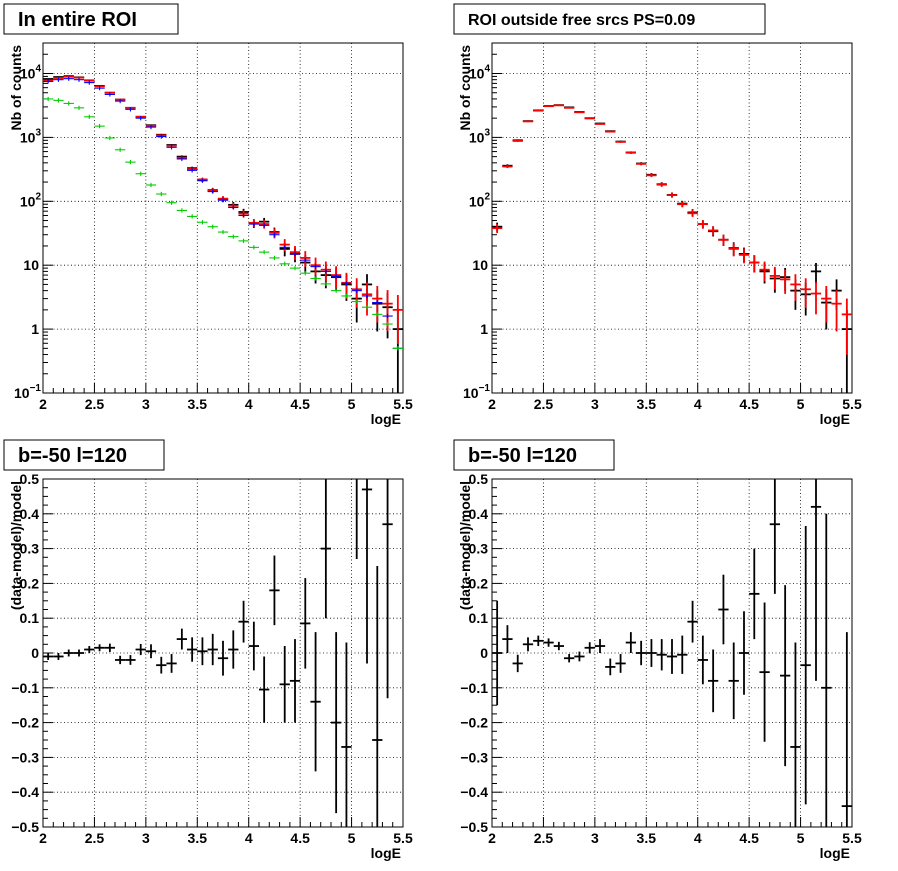 This screenshot has height=871, width=898. Describe the element at coordinates (474, 792) in the screenshot. I see `y-tick-label: −0.4` at that location.